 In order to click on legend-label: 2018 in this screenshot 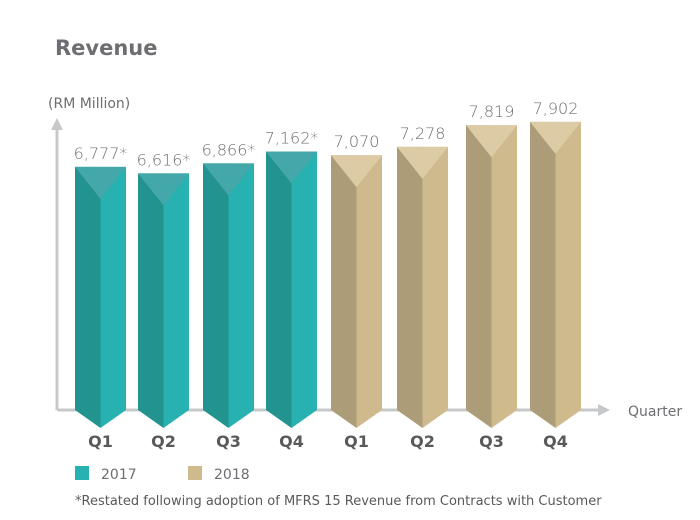, I will do `click(232, 475)`.